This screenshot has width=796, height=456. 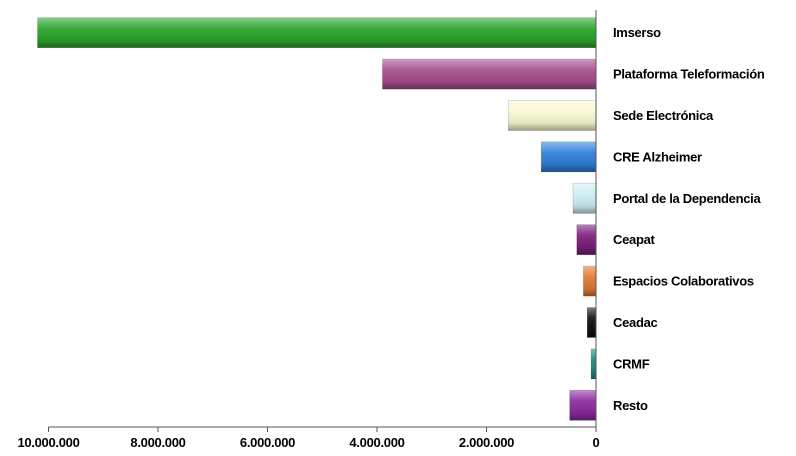 What do you see at coordinates (635, 322) in the screenshot?
I see `category-label-ceadac: Ceadac` at bounding box center [635, 322].